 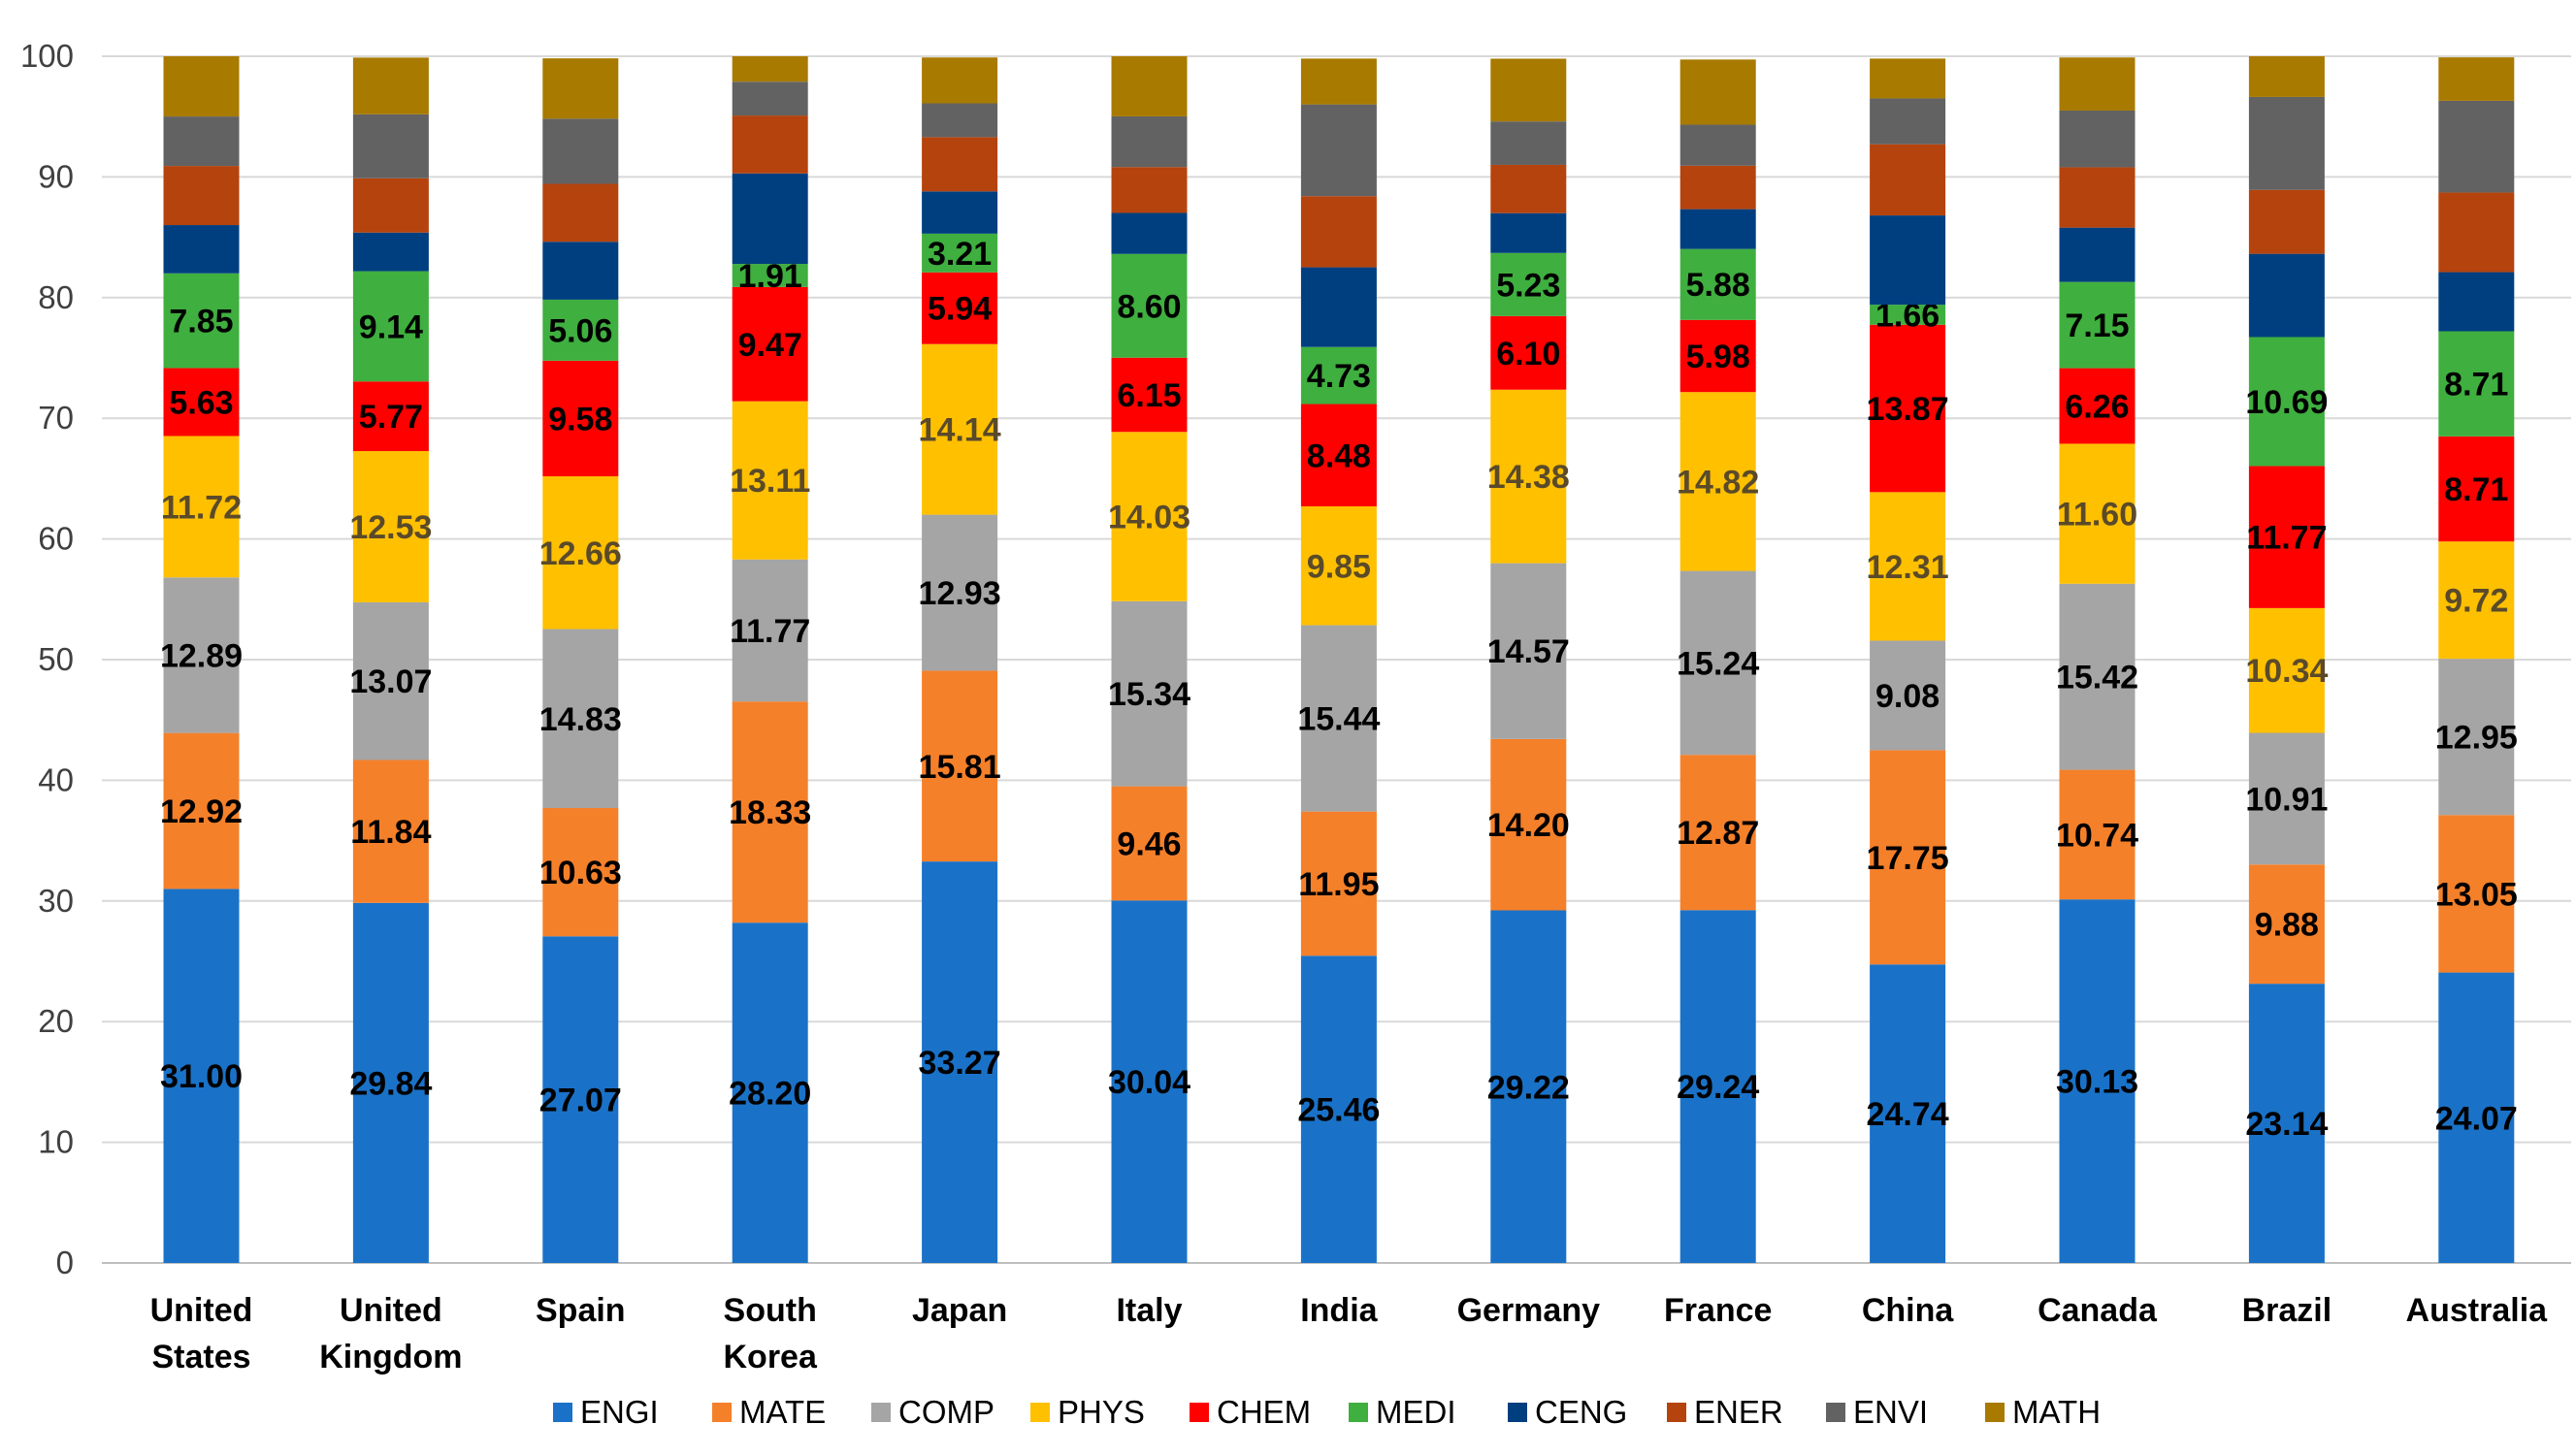 What do you see at coordinates (2287, 1310) in the screenshot?
I see `x-tick-label: Brazil` at bounding box center [2287, 1310].